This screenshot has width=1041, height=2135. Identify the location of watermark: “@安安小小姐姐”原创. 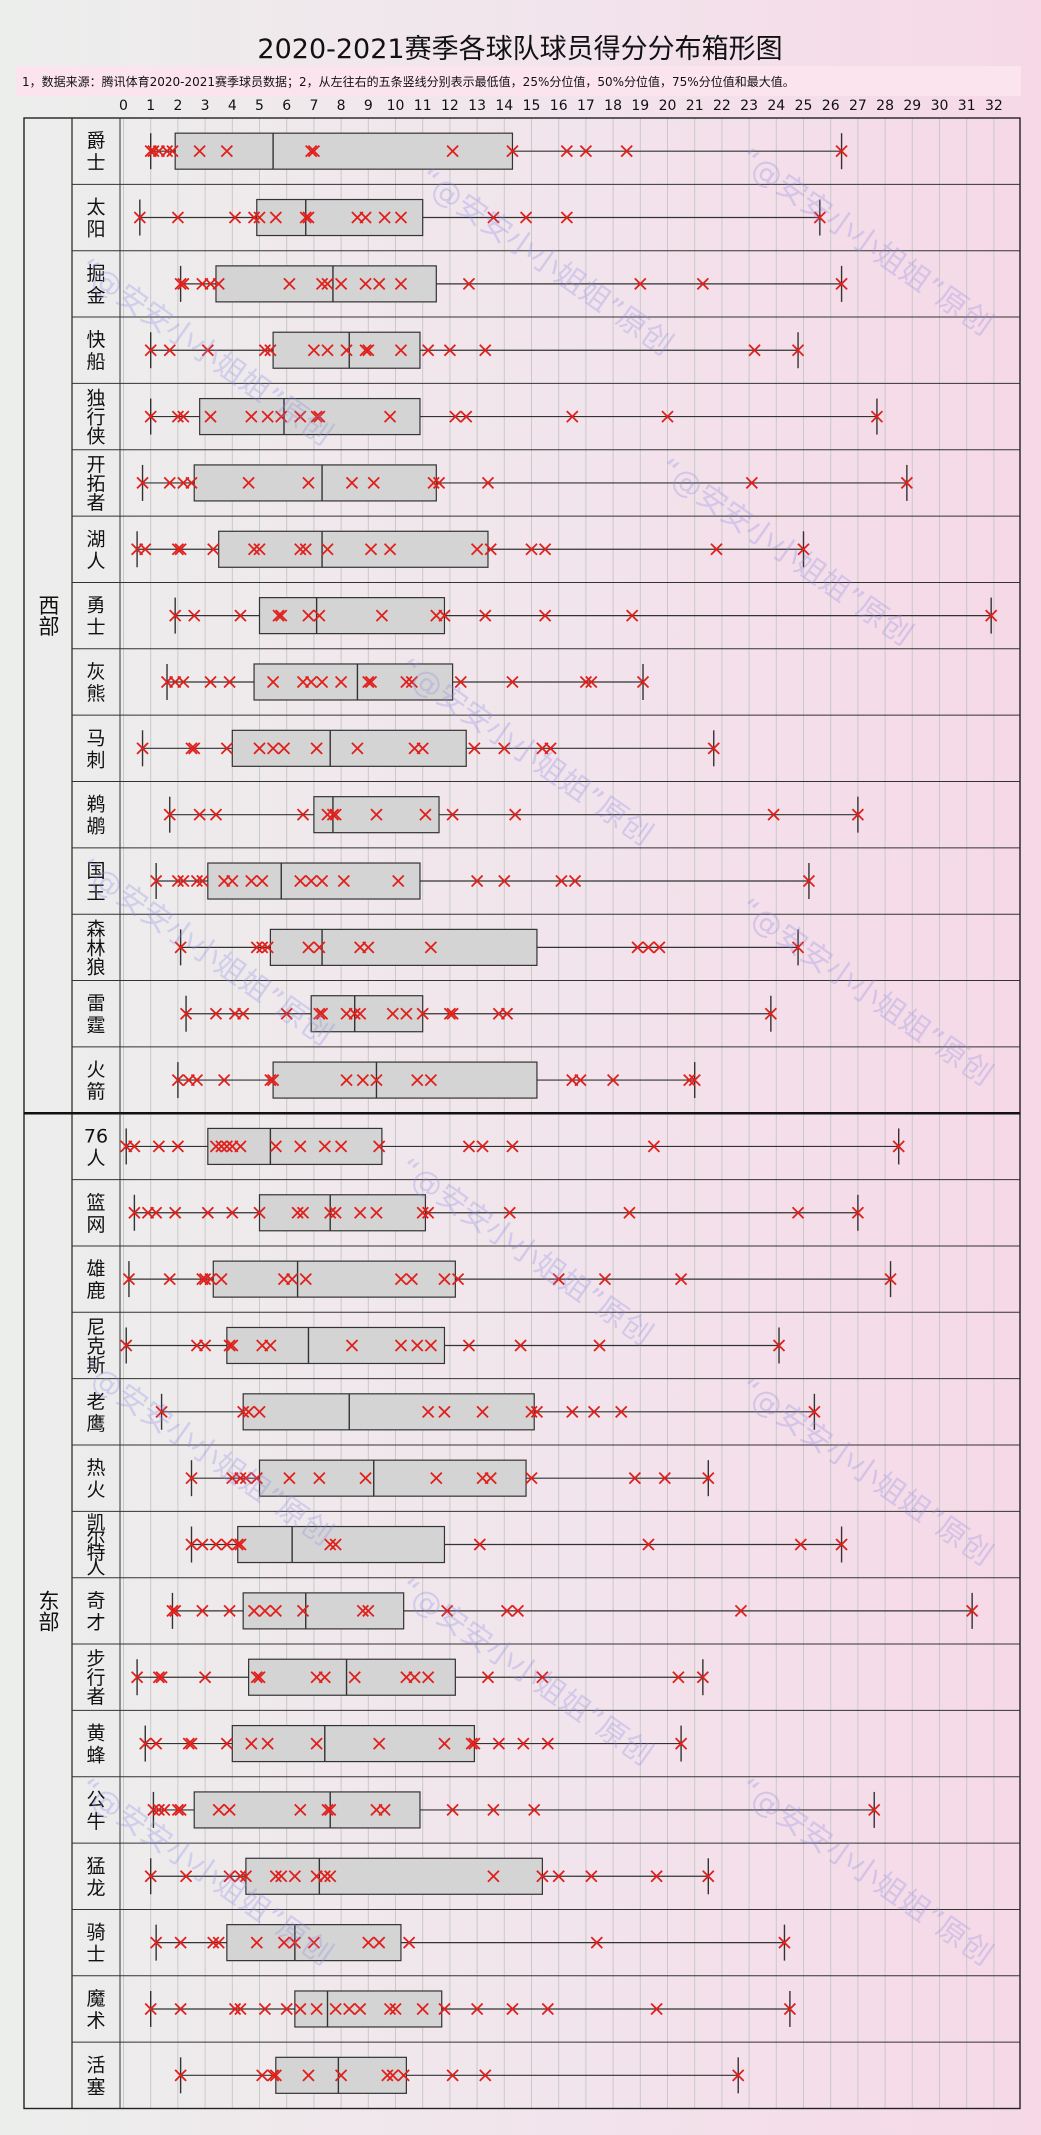
(865, 1472).